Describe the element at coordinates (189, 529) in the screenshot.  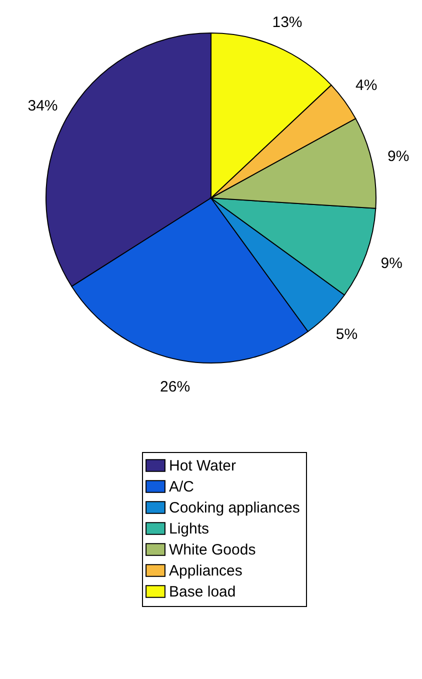
I see `legend-label: Lights` at that location.